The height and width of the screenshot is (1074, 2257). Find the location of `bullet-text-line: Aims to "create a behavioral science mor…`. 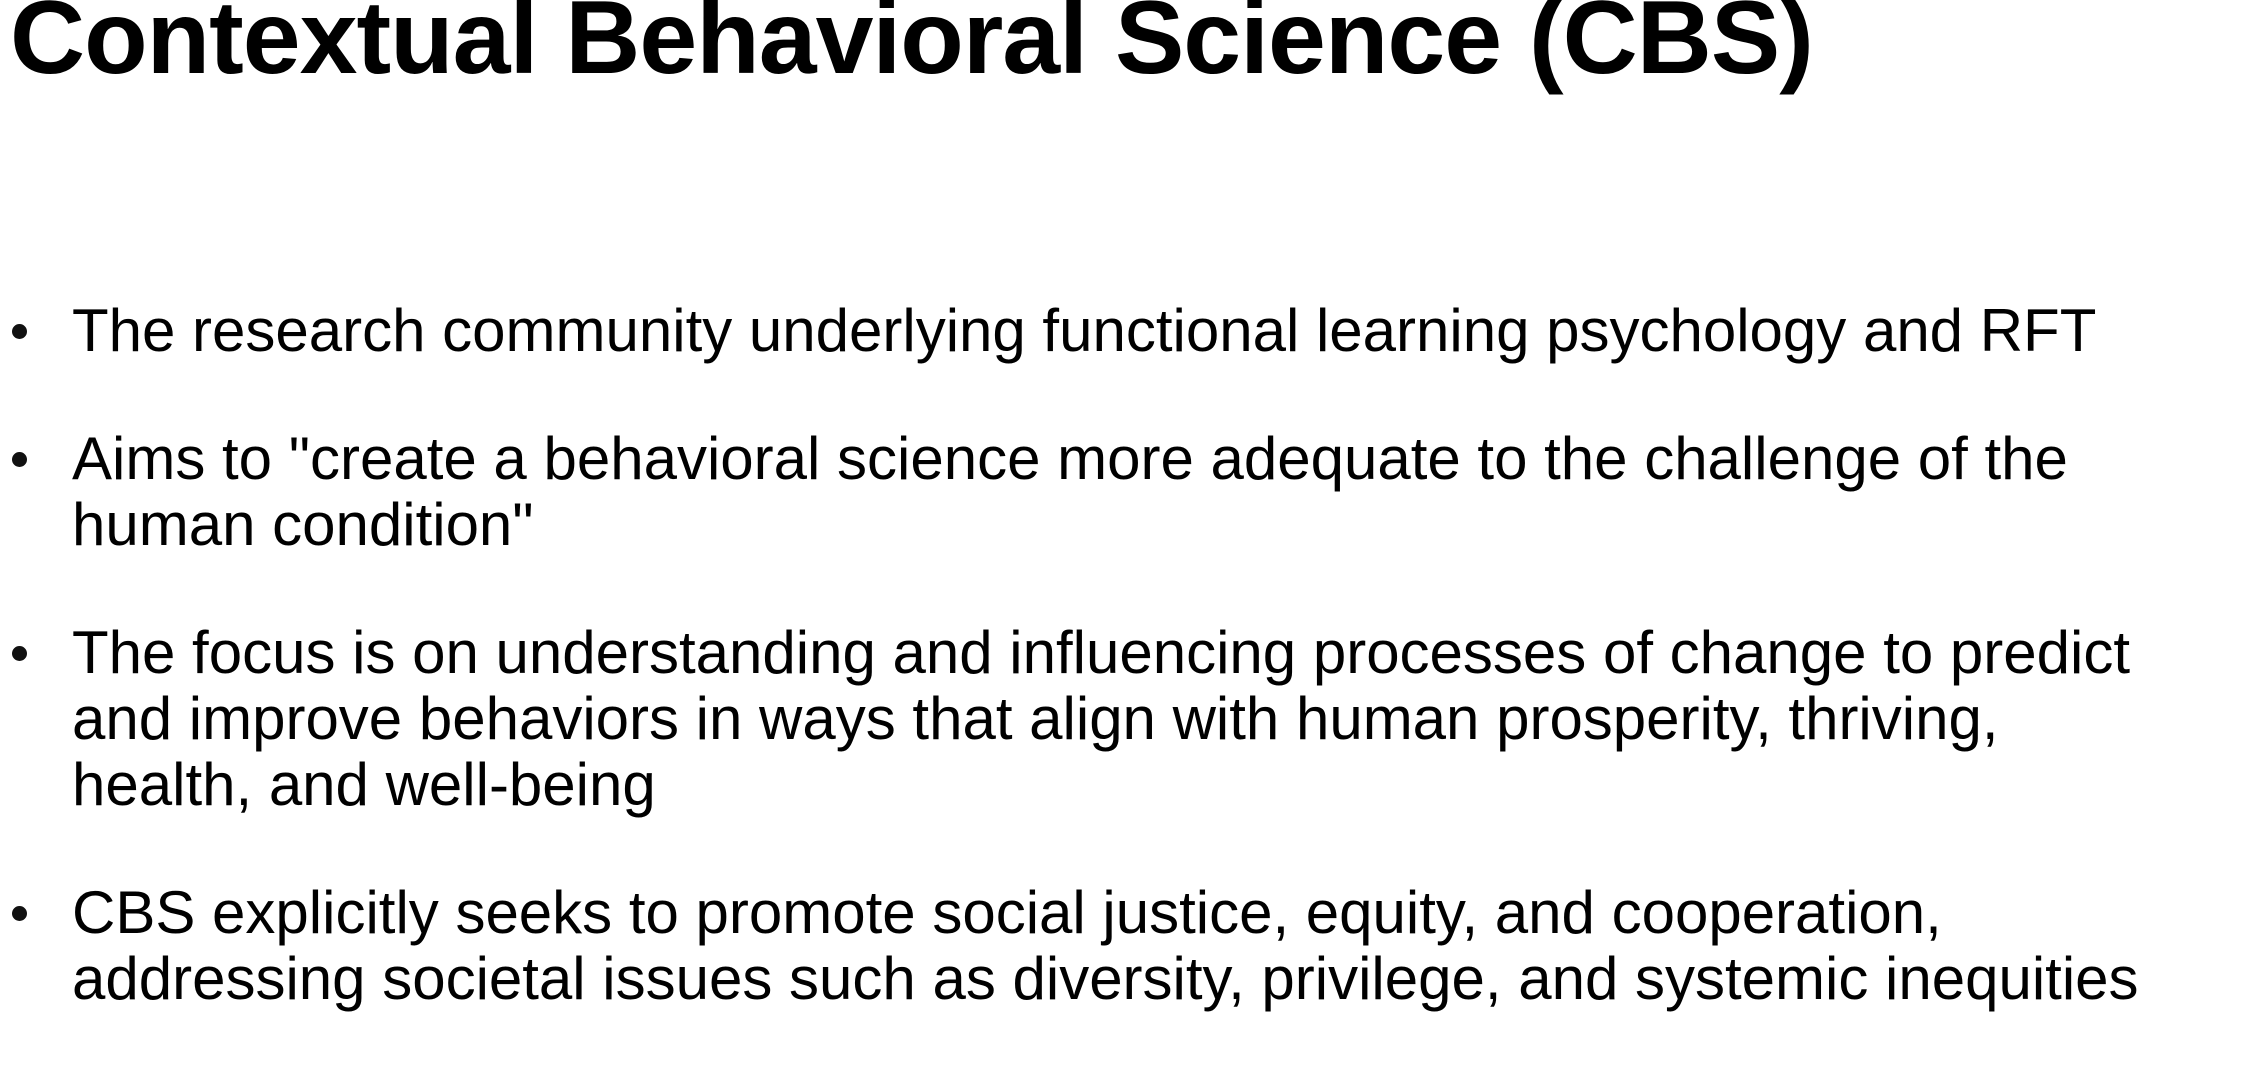

bullet-text-line: Aims to "create a behavioral science mor… is located at coordinates (1070, 458).